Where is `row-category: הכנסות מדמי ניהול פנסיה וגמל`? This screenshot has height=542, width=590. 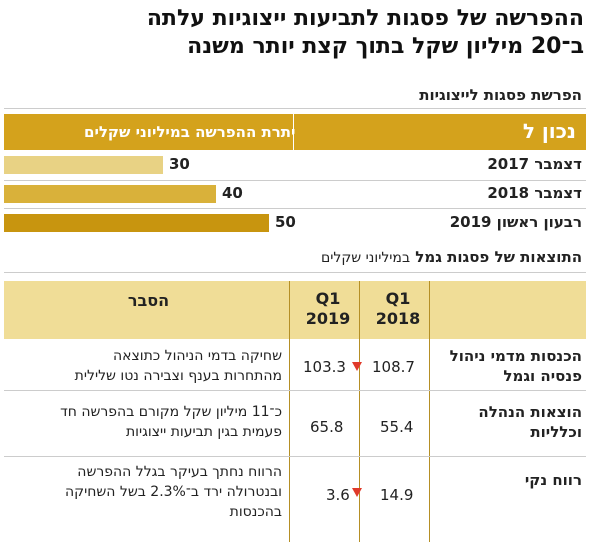
row-category: הכנסות מדמי ניהול פנסיה וגמל is located at coordinates (515, 366).